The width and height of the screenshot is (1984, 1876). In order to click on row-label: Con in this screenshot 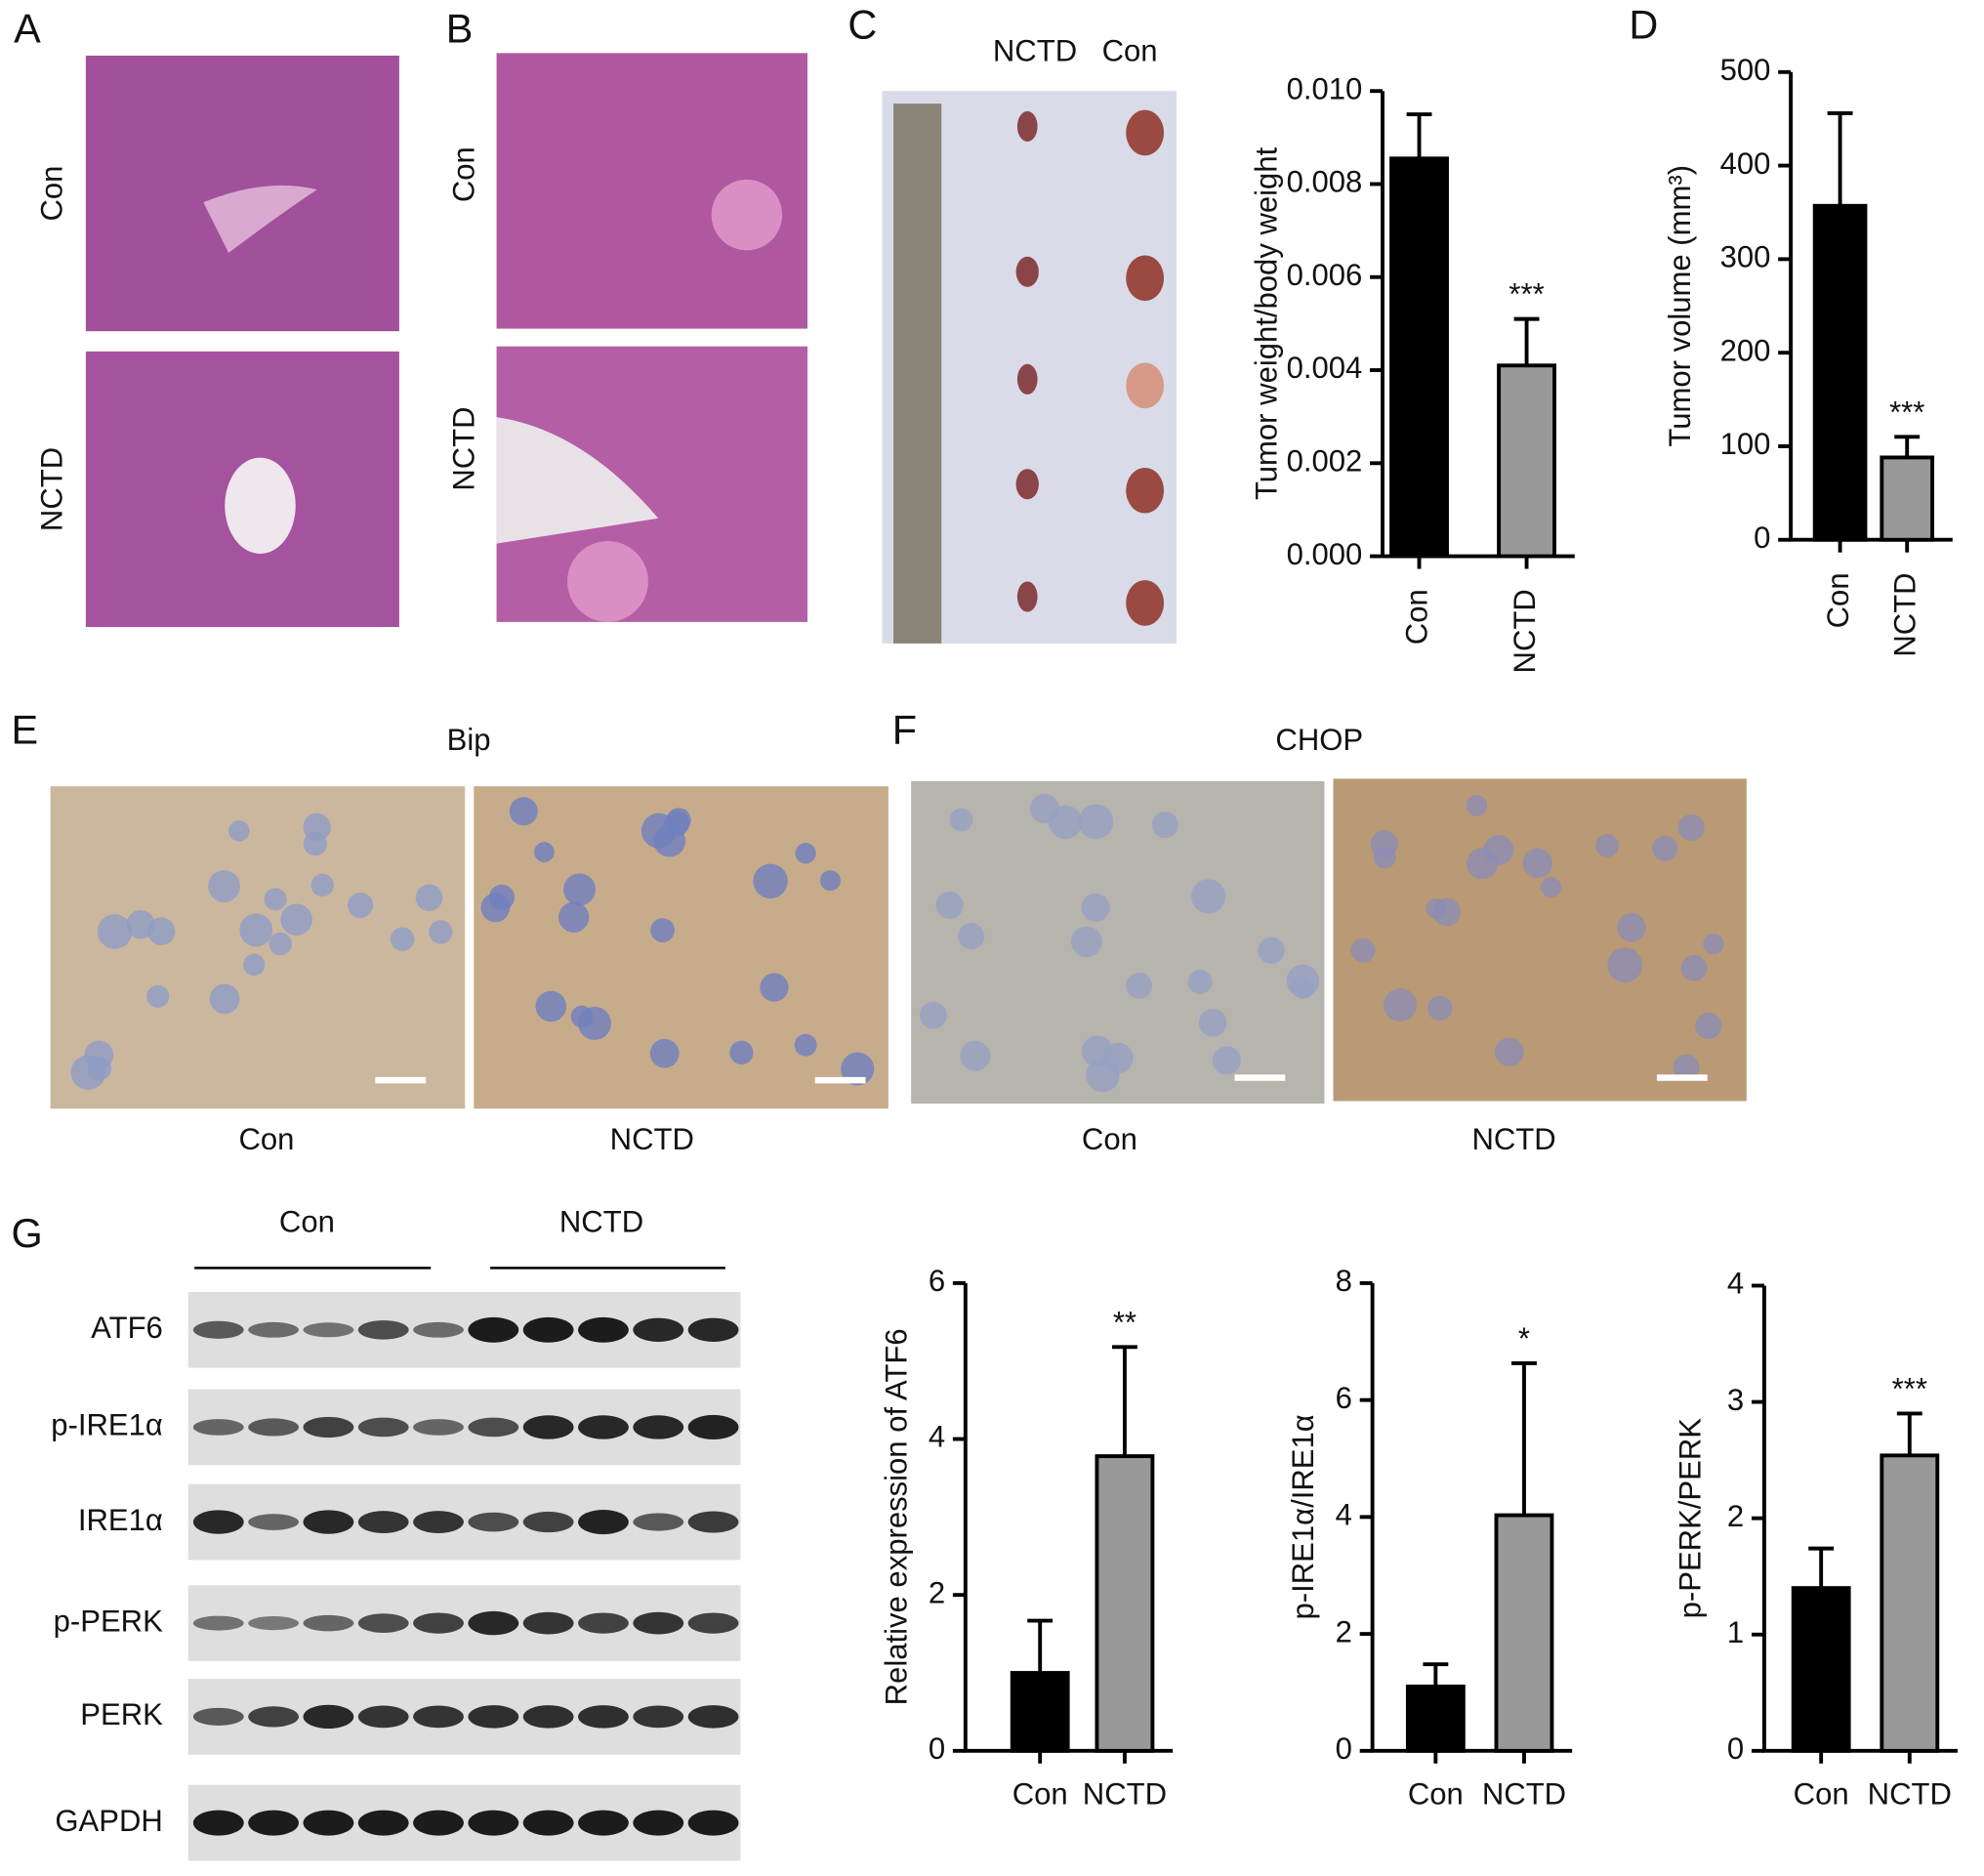, I will do `click(52, 194)`.